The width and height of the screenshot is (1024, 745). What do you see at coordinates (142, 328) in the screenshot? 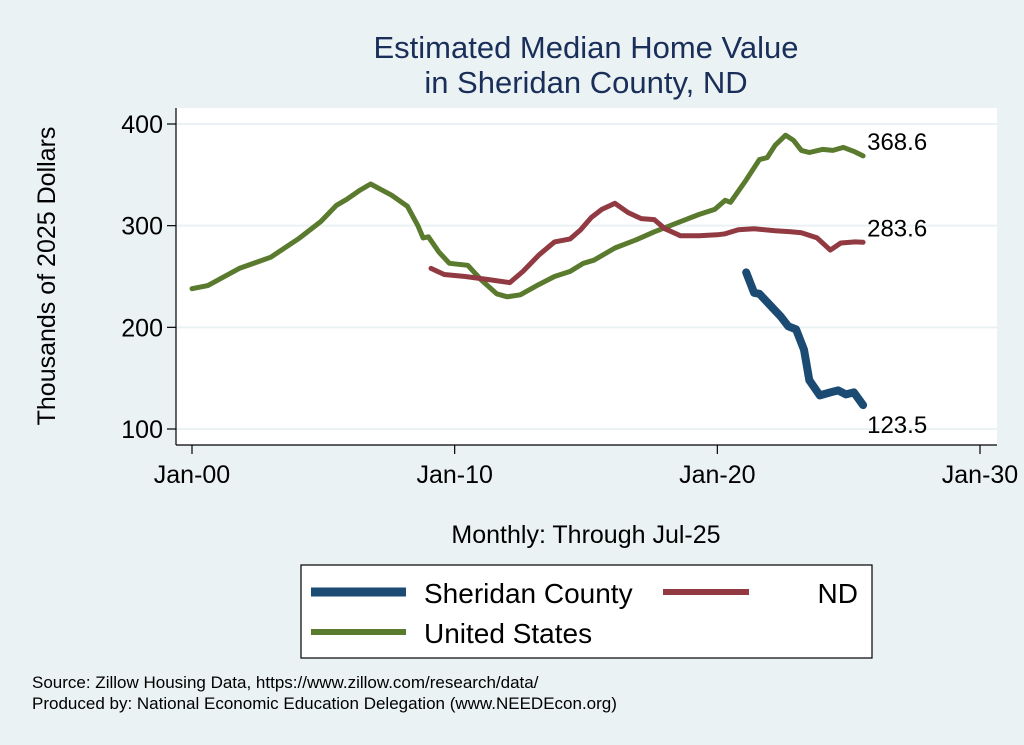
I see `y-tick-label: 200` at bounding box center [142, 328].